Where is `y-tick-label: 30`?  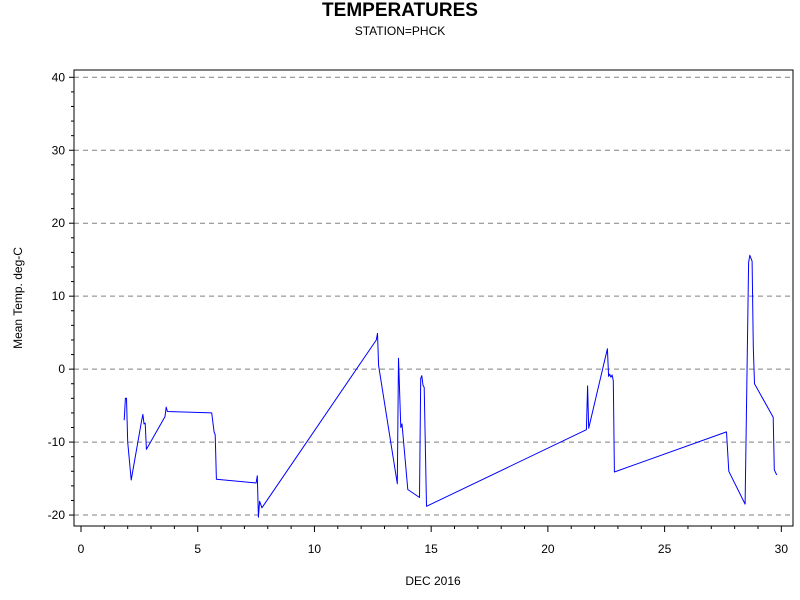 y-tick-label: 30 is located at coordinates (59, 150).